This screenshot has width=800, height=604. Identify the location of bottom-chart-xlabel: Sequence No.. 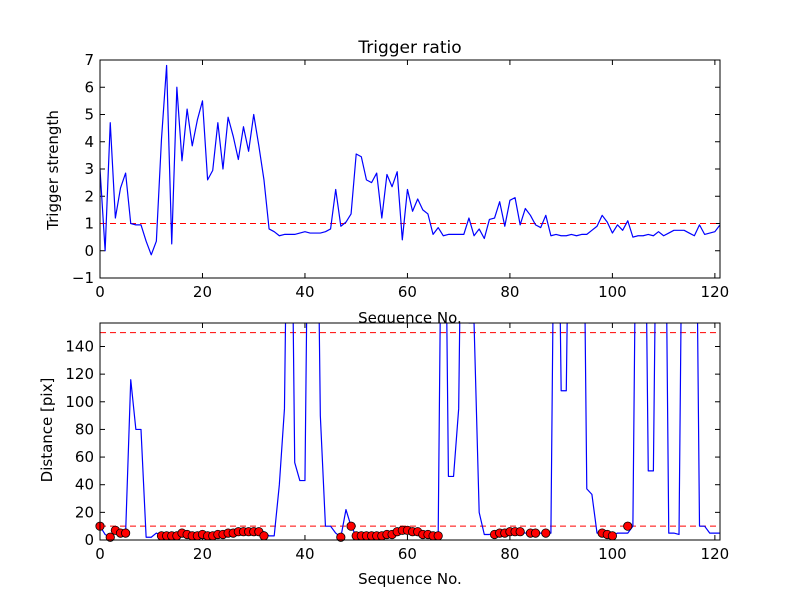
(410, 579).